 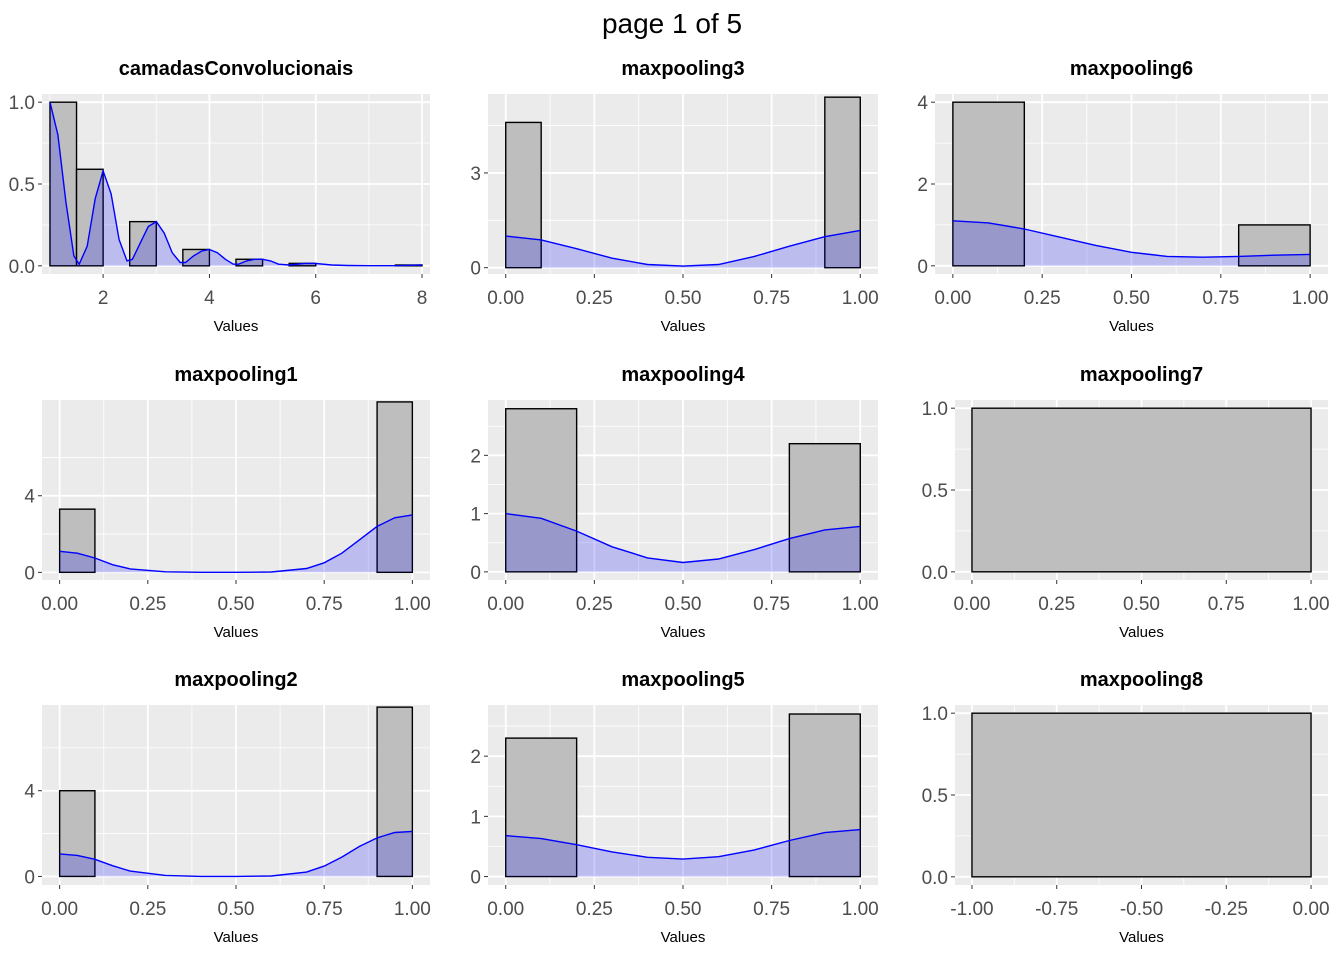 What do you see at coordinates (475, 515) in the screenshot?
I see `y-tick-label: 1` at bounding box center [475, 515].